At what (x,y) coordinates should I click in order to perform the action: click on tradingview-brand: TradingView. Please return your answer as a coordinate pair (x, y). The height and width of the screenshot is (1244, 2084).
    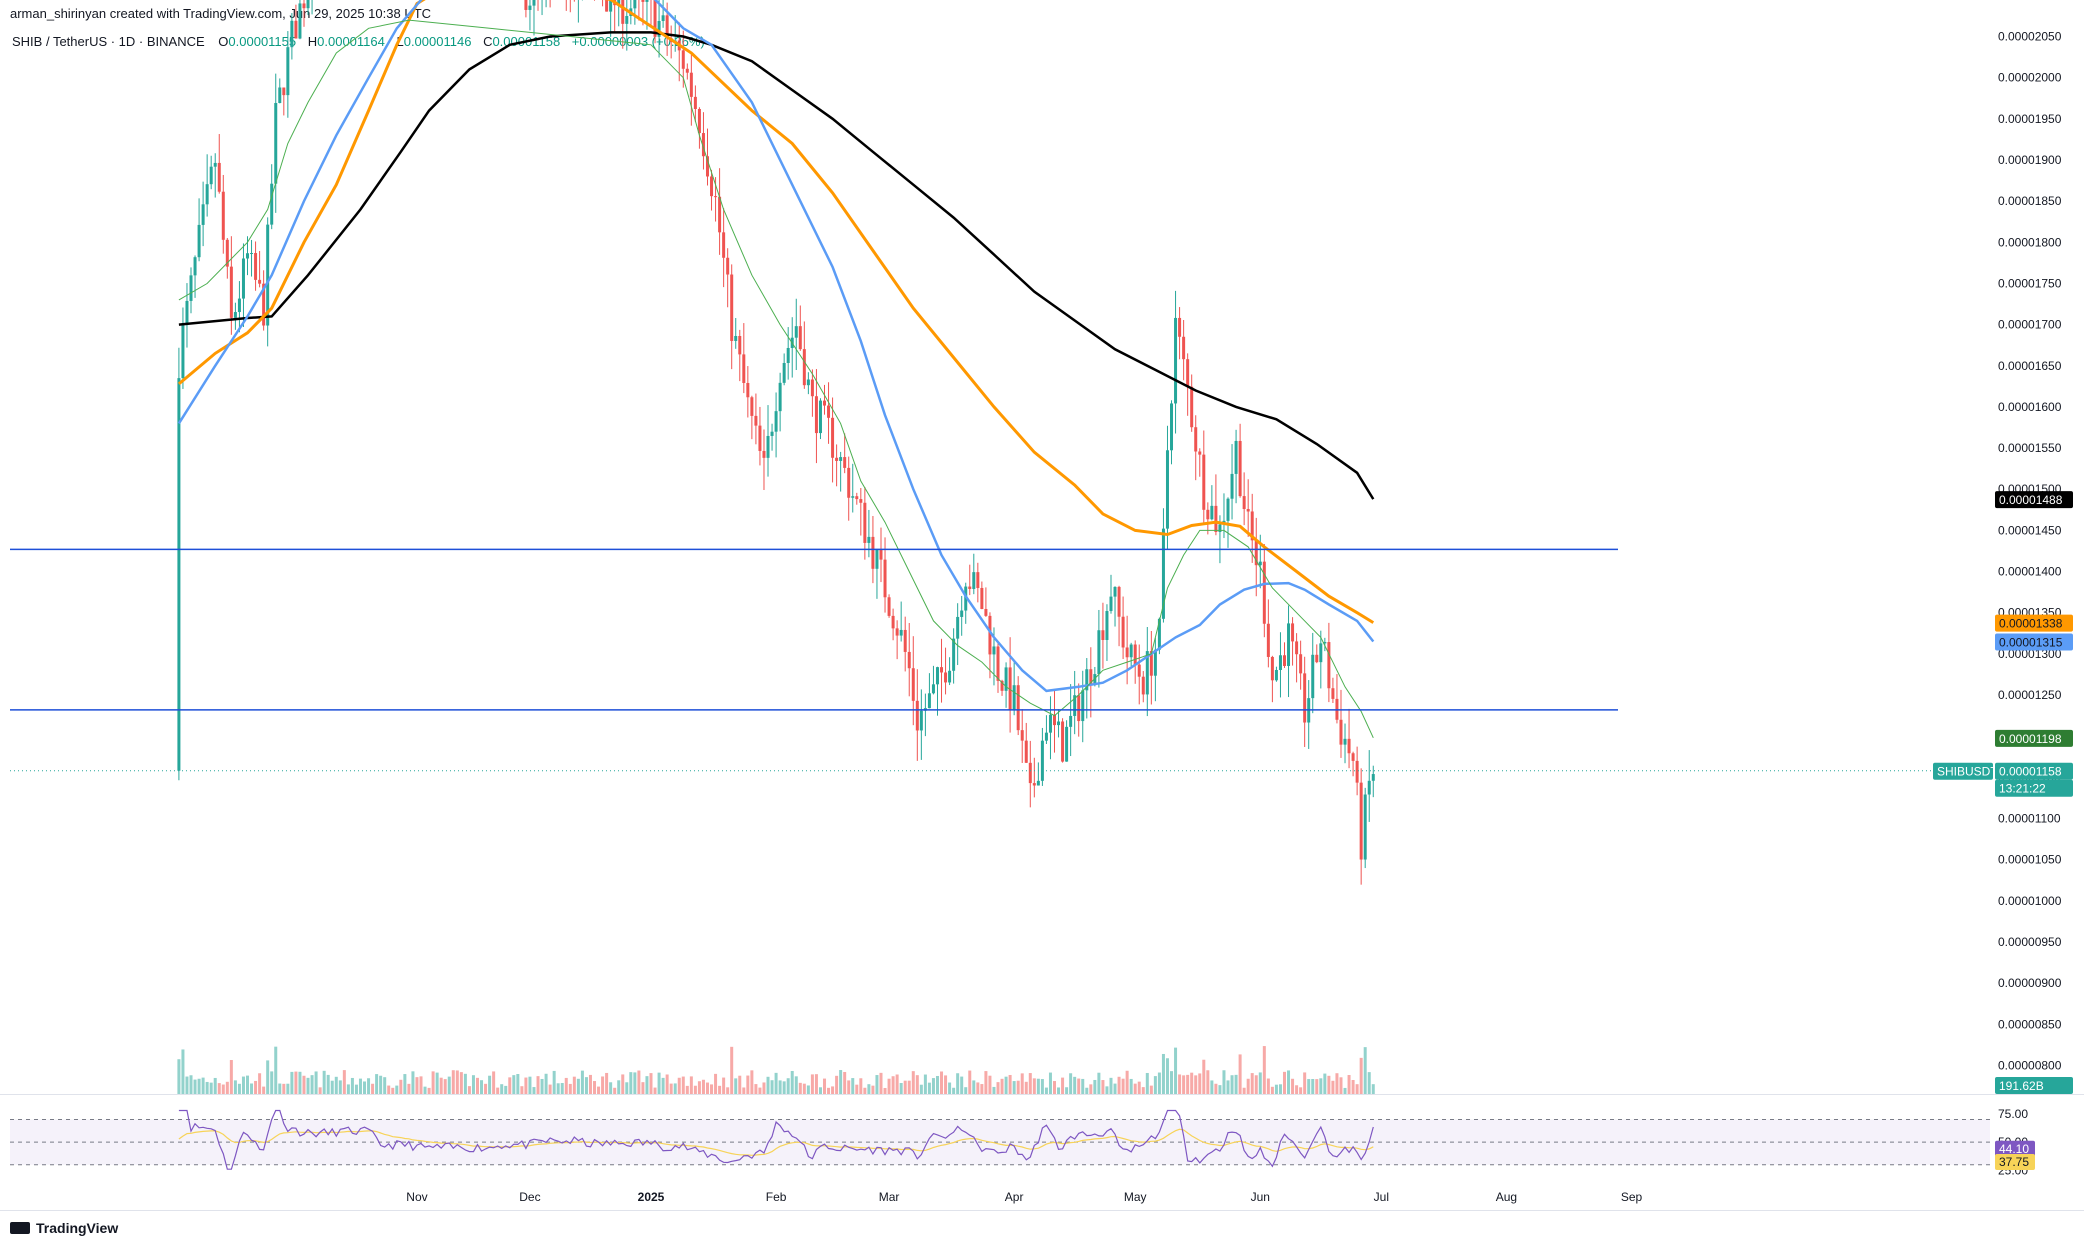
    Looking at the image, I should click on (77, 1228).